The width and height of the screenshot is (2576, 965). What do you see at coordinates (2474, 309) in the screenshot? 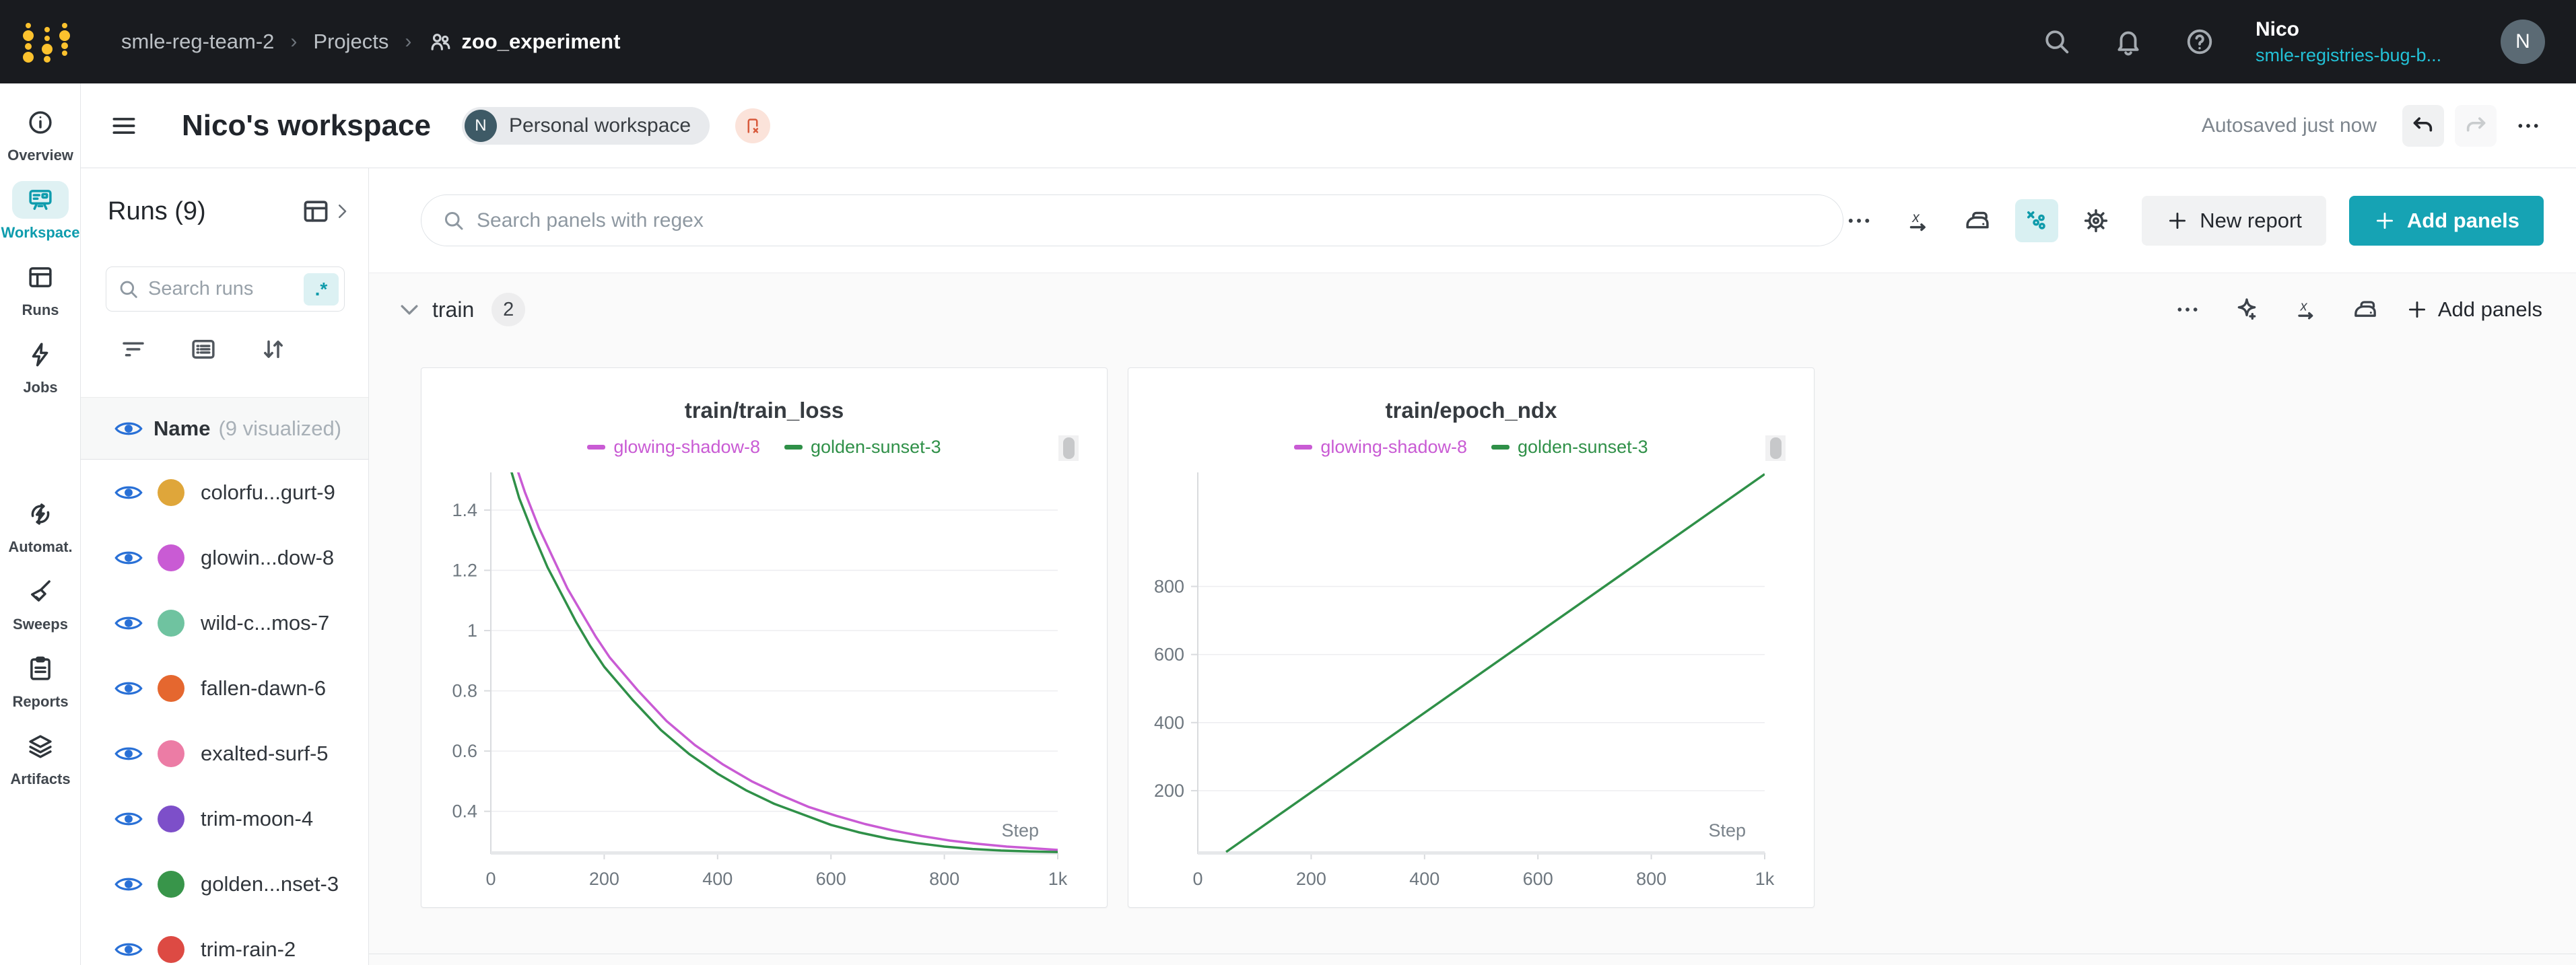
I see `section-add-panels-button: Add panels` at bounding box center [2474, 309].